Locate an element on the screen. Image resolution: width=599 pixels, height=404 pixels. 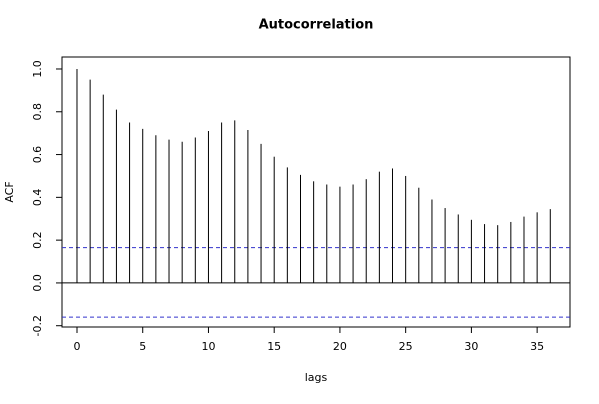
x-tick-label: 25 is located at coordinates (406, 346).